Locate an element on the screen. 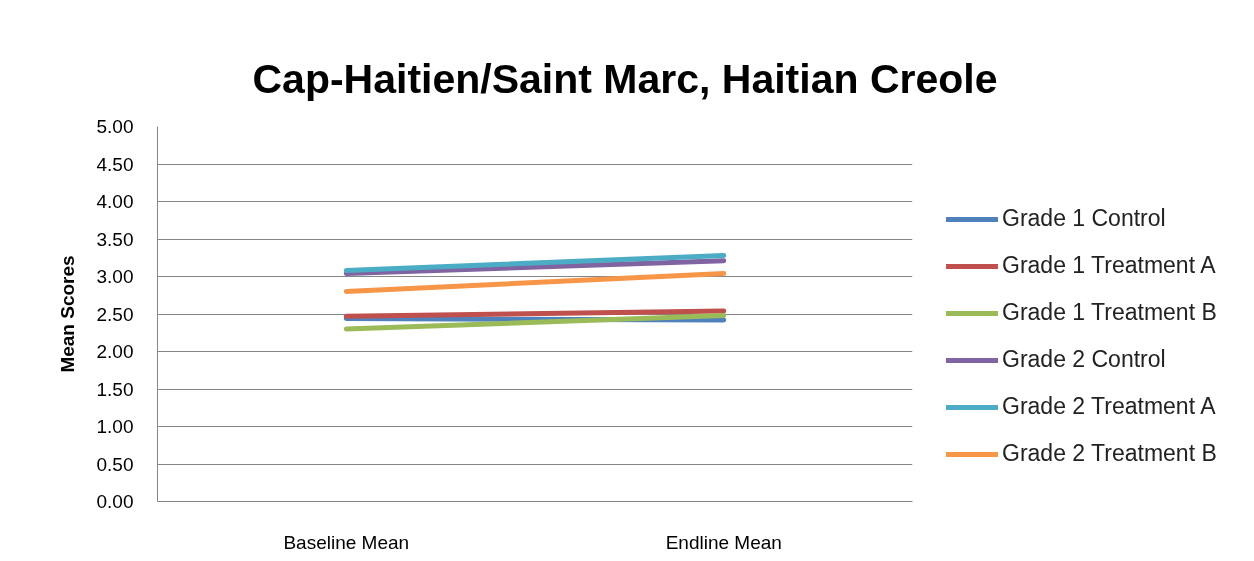 This screenshot has width=1254, height=561. y-tick-label: 0.50 is located at coordinates (115, 464).